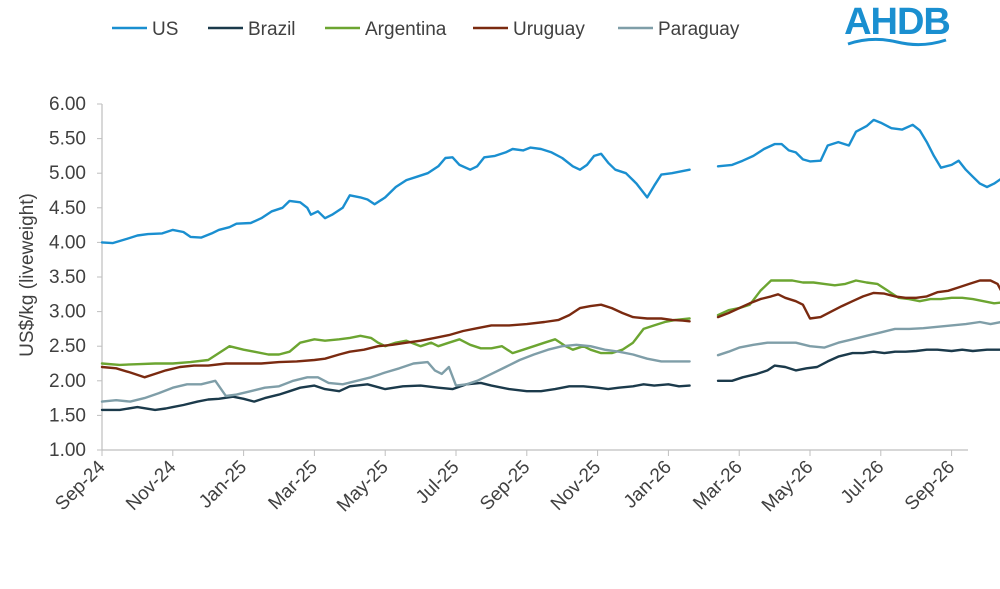 This screenshot has width=1000, height=589. Describe the element at coordinates (699, 29) in the screenshot. I see `legend-label-paraguay: Paraguay` at that location.